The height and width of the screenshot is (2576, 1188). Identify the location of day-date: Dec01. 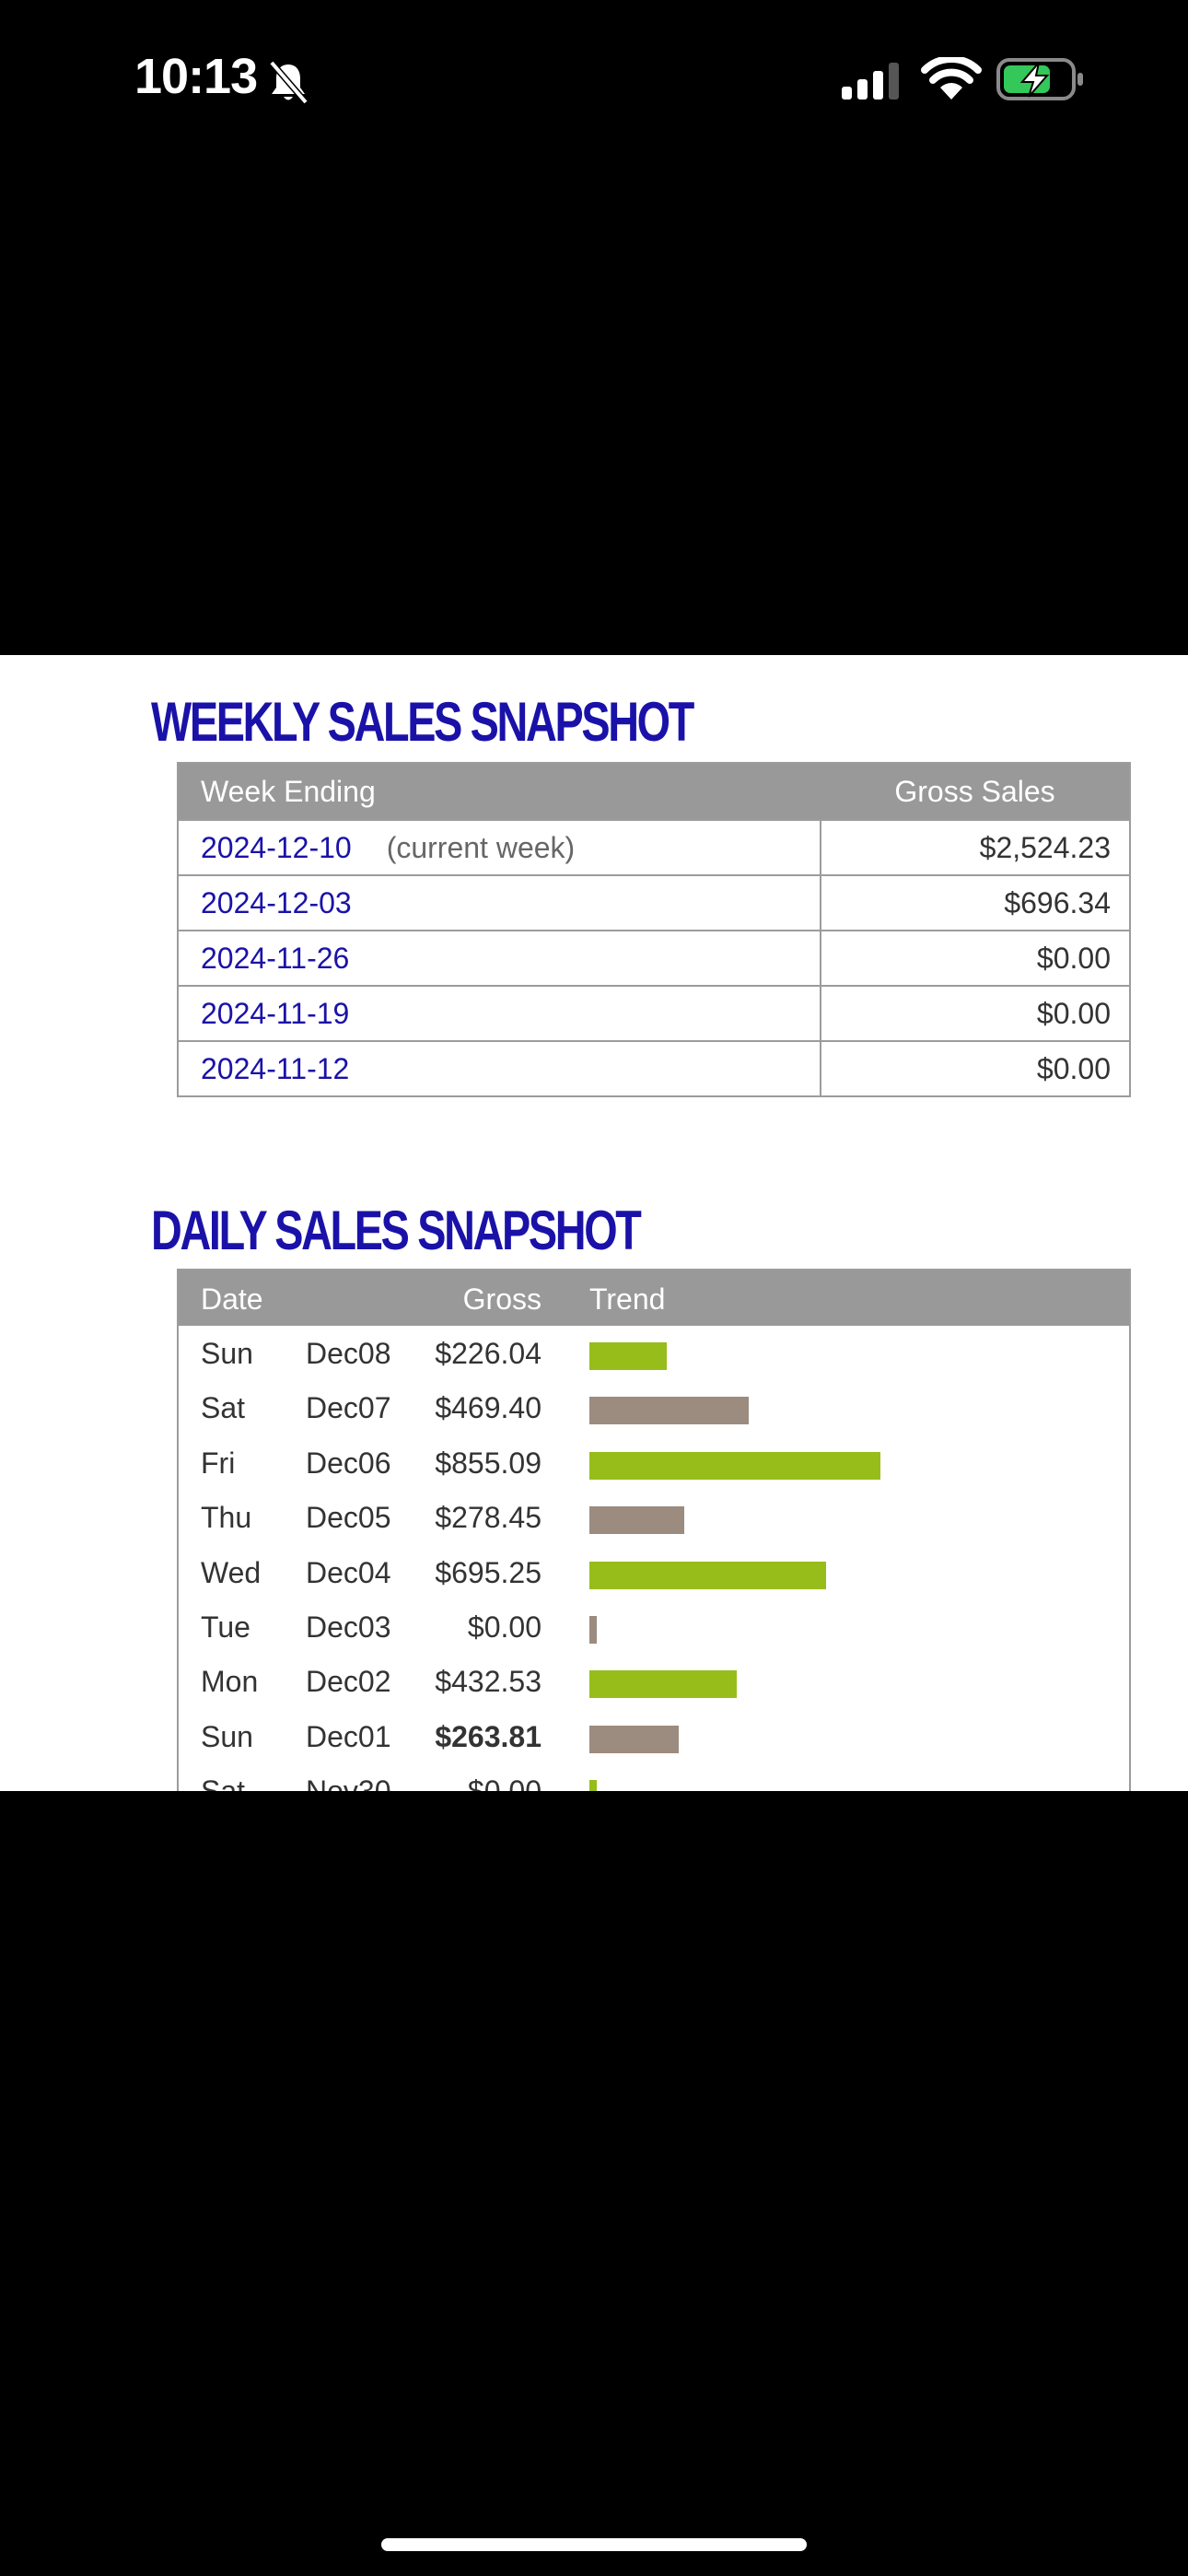
(348, 1736).